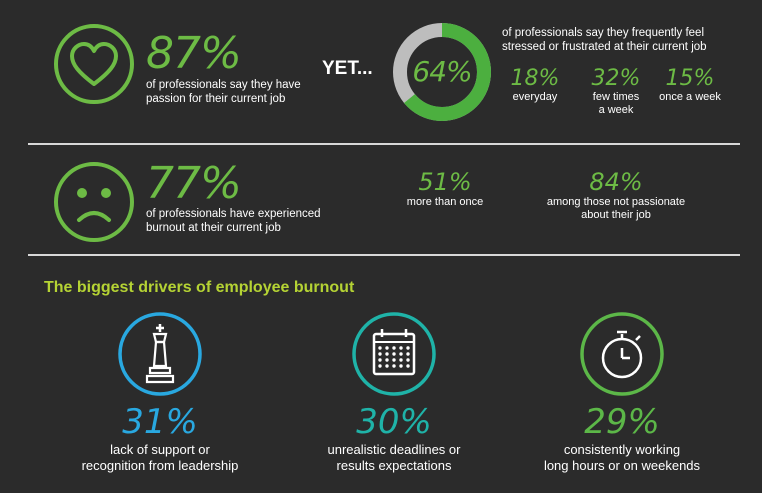 The height and width of the screenshot is (493, 762). What do you see at coordinates (622, 354) in the screenshot?
I see `stopwatch-icon` at bounding box center [622, 354].